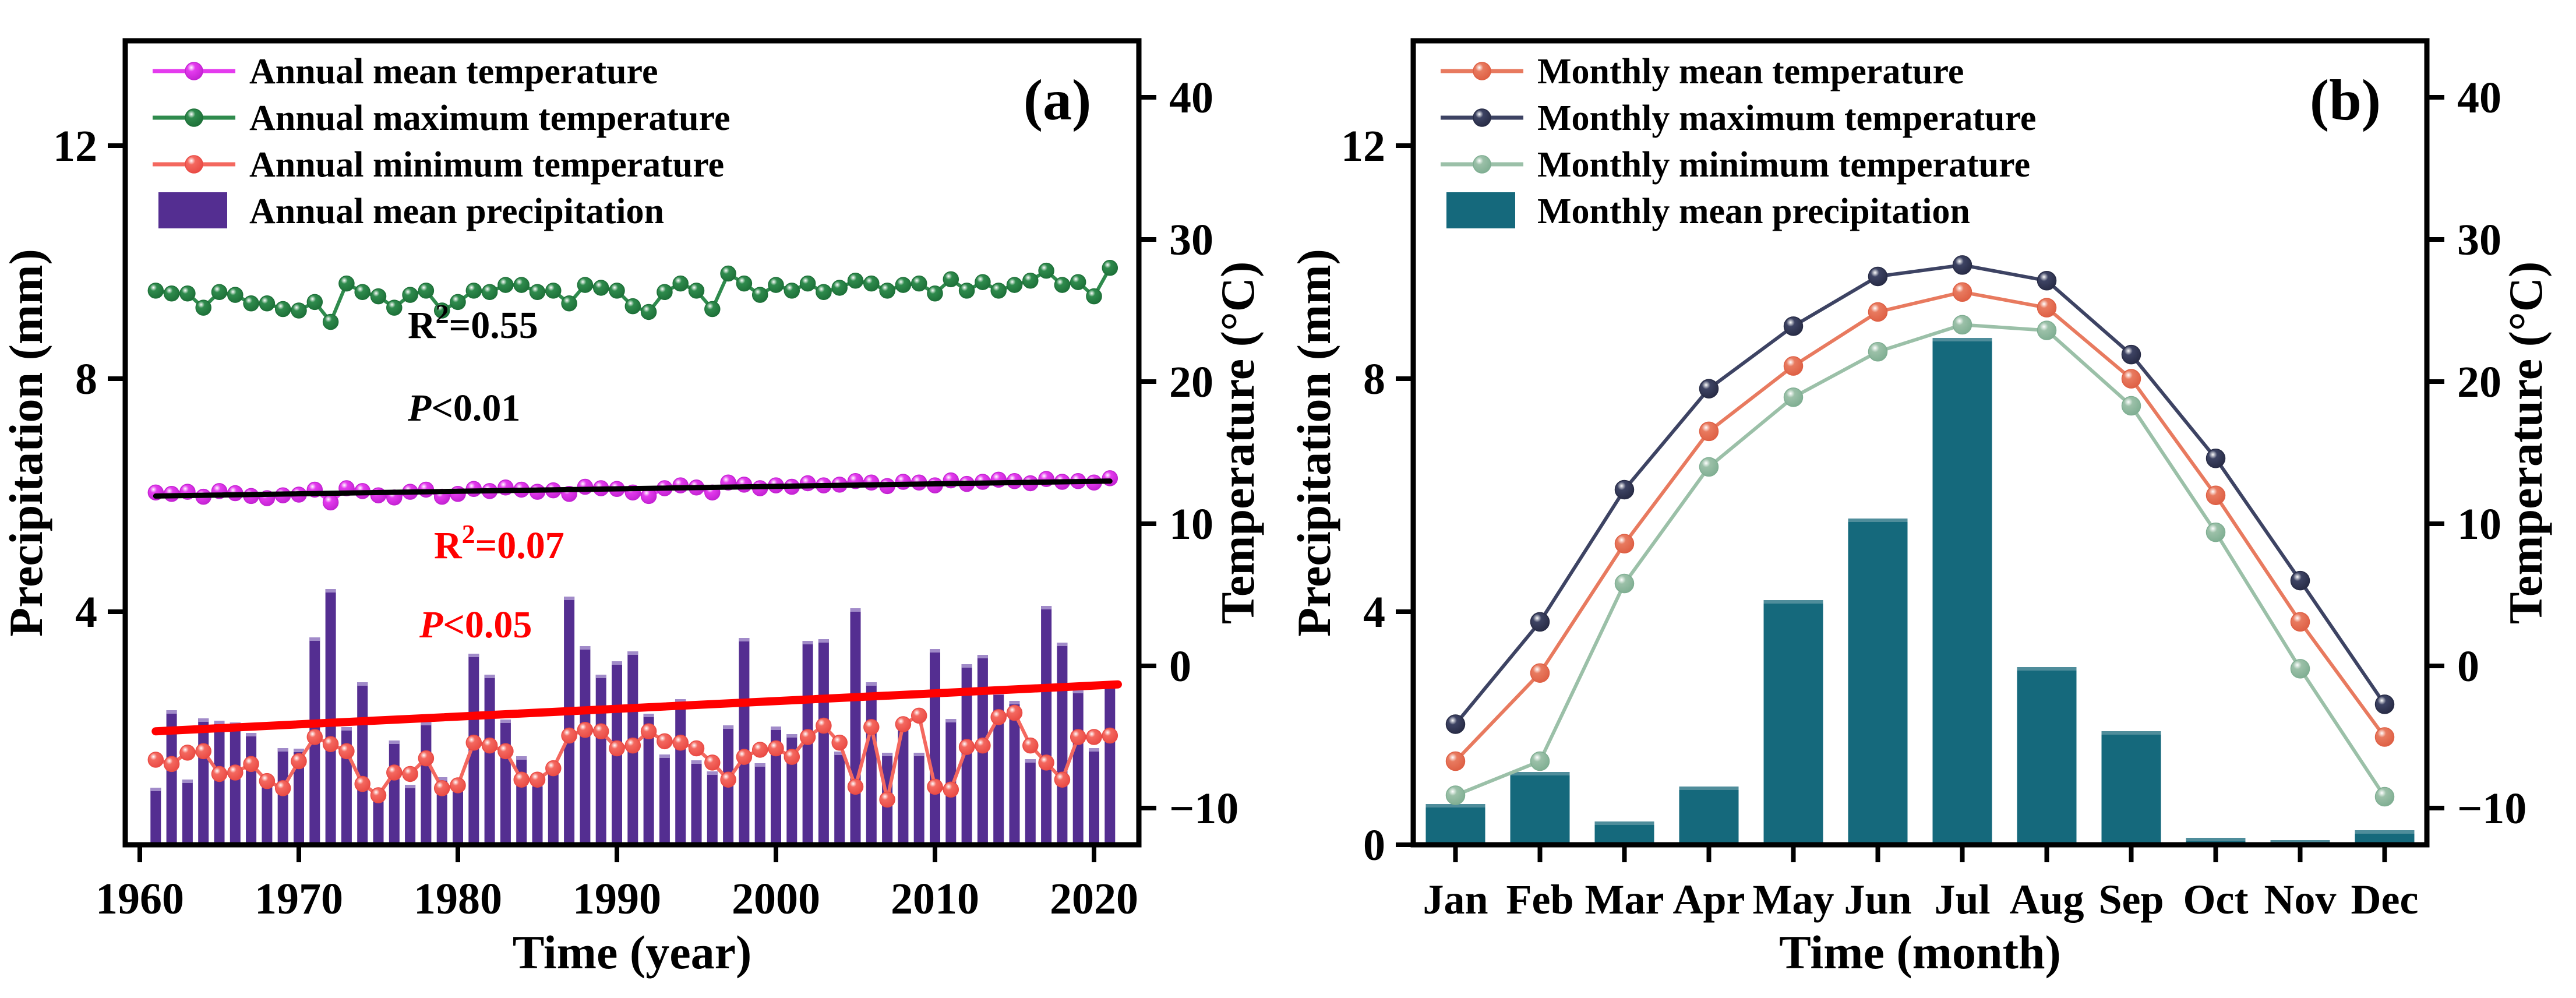 The image size is (2576, 998). What do you see at coordinates (456, 211) in the screenshot?
I see `svg-text: Annual mean precipitation` at bounding box center [456, 211].